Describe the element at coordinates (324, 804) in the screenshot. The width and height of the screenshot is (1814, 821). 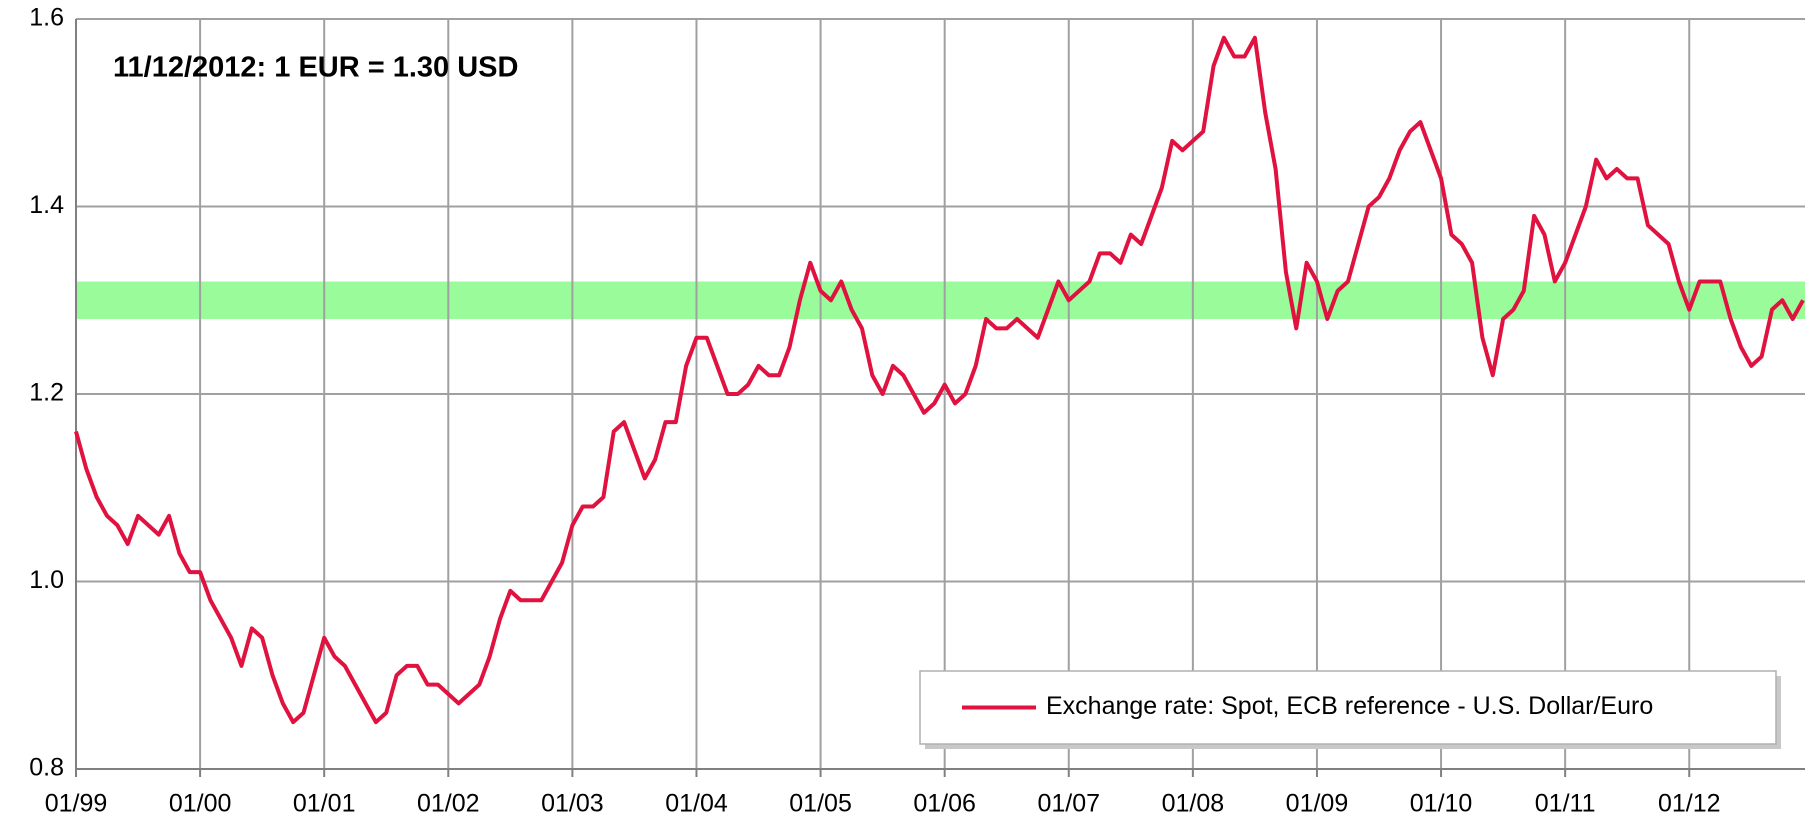
I see `x-tick-label: 01/01` at that location.